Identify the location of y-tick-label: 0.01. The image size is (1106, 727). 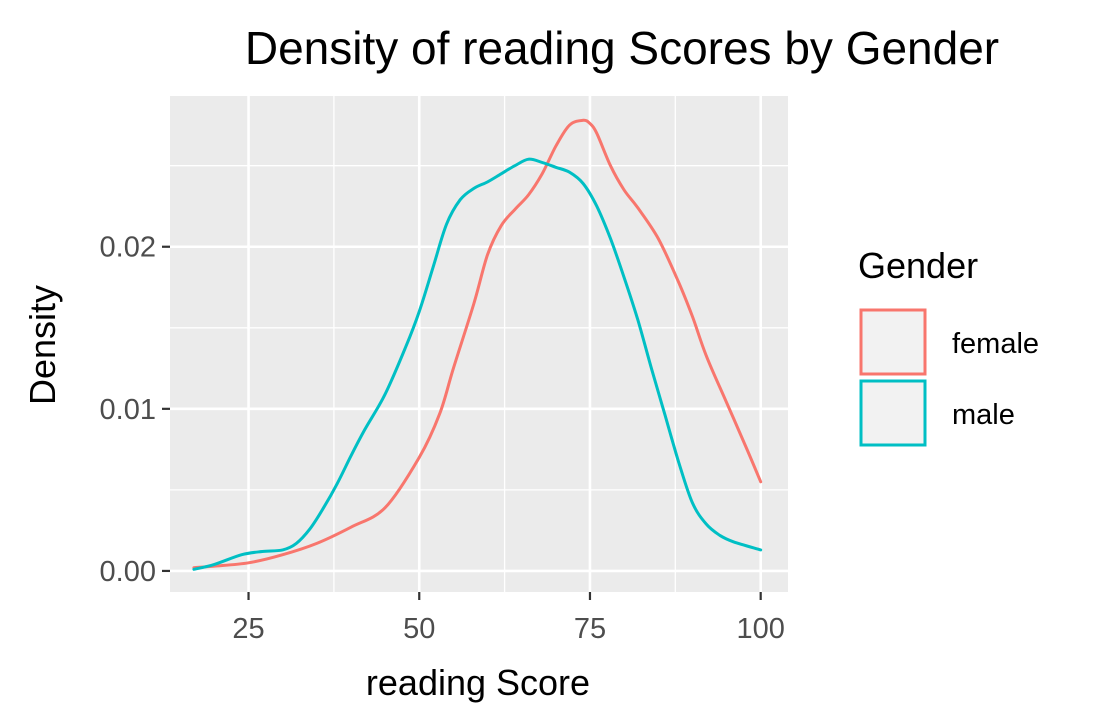
(128, 410).